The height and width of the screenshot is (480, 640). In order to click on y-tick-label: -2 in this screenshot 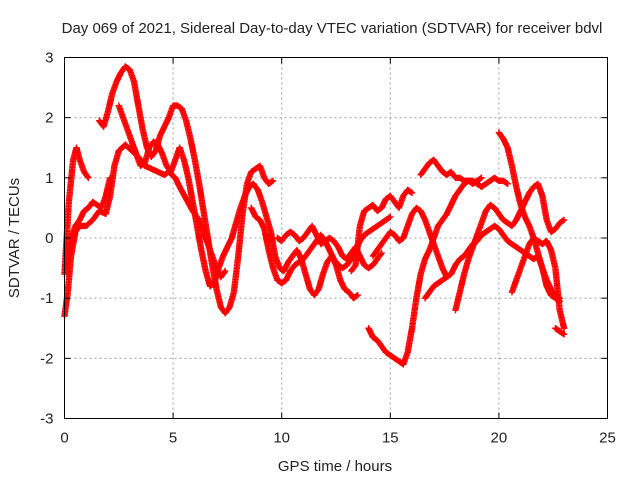, I will do `click(46, 358)`.